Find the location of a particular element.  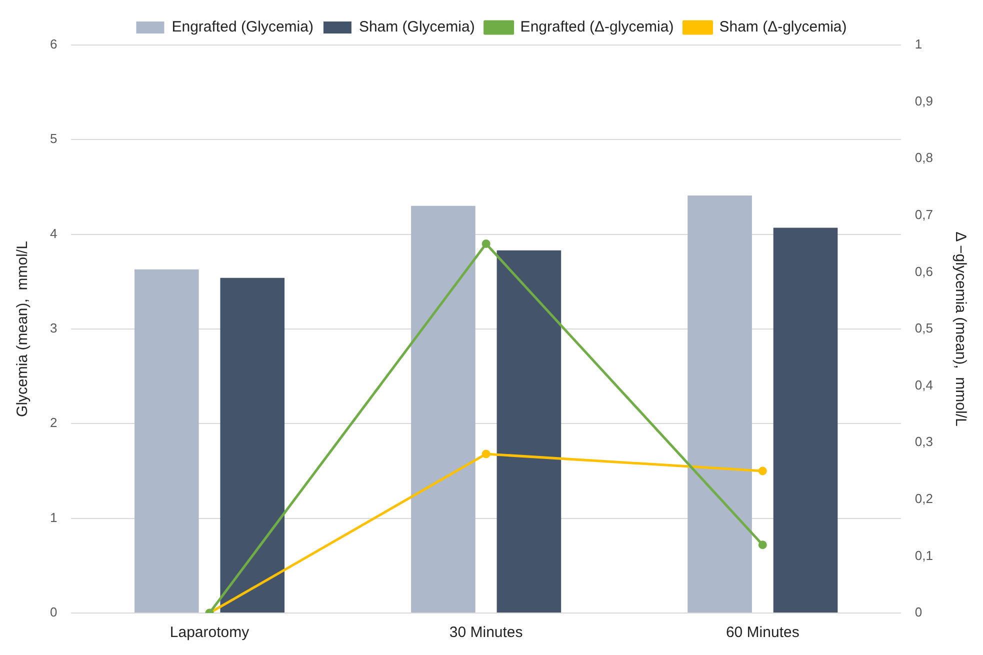

y-tick-label: 4 is located at coordinates (54, 233).